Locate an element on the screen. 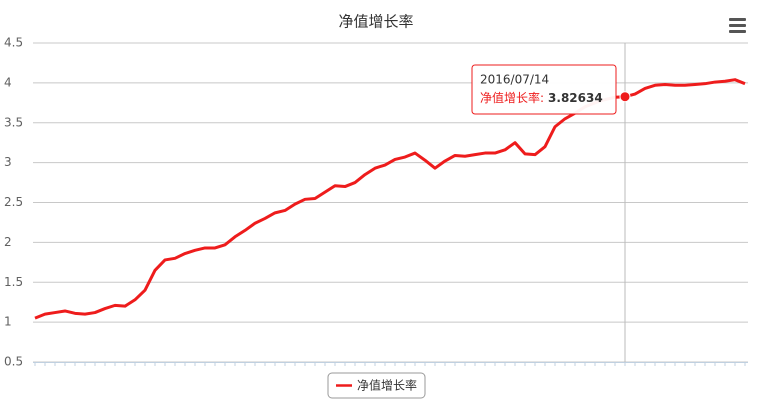  tooltip-box is located at coordinates (544, 89).